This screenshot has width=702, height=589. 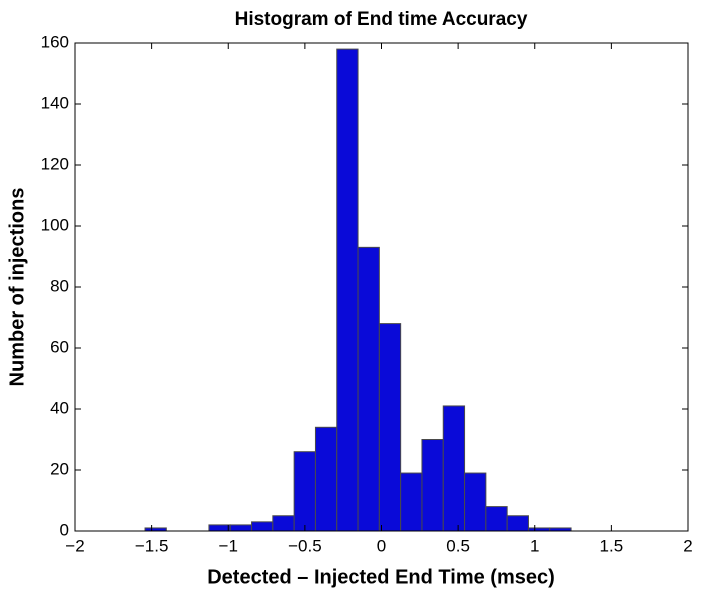 What do you see at coordinates (305, 545) in the screenshot?
I see `x-tick-label: −0.5` at bounding box center [305, 545].